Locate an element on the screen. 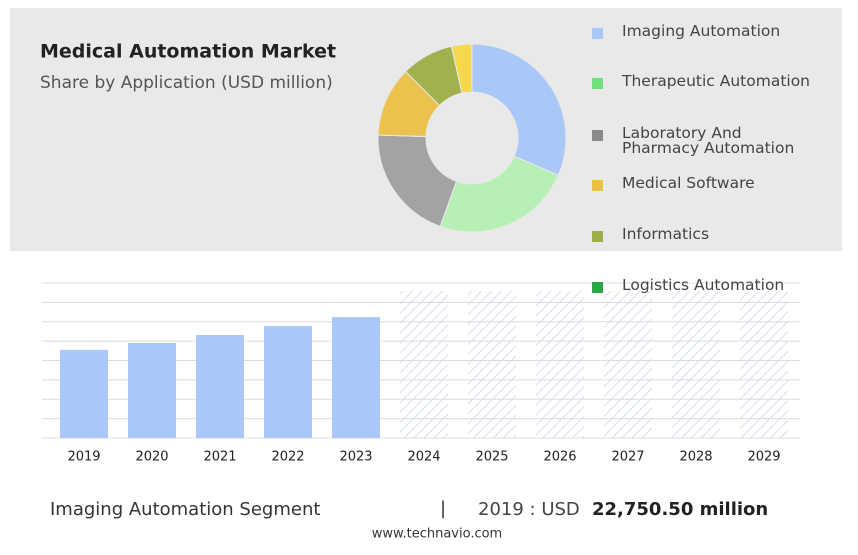 Image resolution: width=858 pixels, height=555 pixels. x-tick-label: 2028 is located at coordinates (695, 457).